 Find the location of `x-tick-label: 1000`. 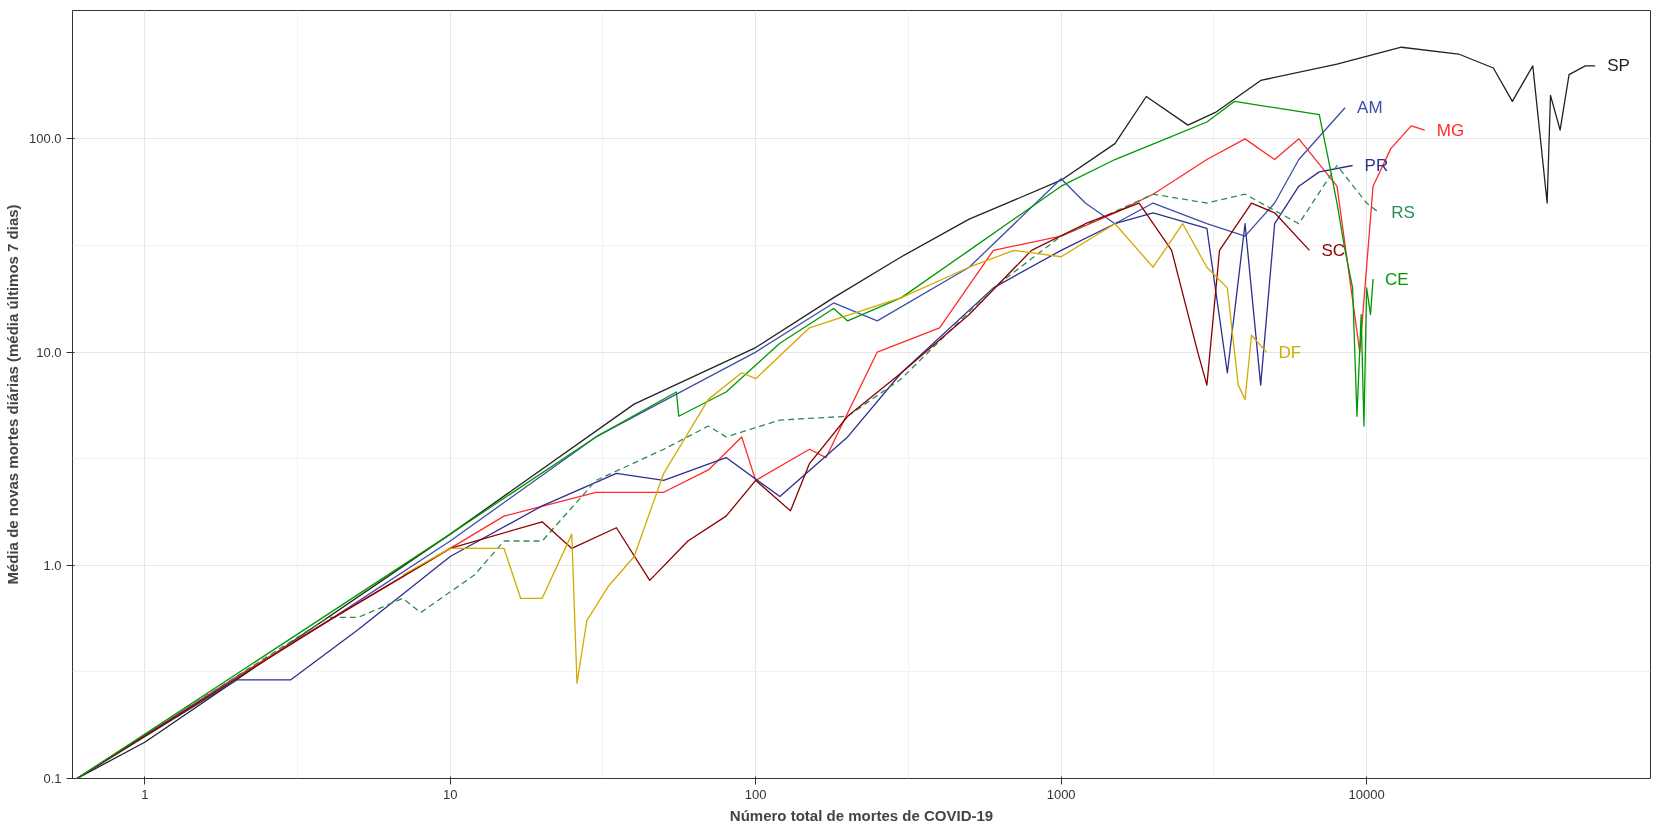

x-tick-label: 1000 is located at coordinates (1061, 794).